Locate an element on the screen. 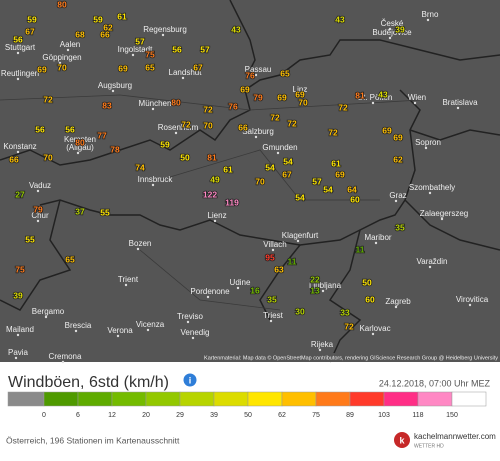 The image size is (500, 461). city-label: Konstanz is located at coordinates (19, 146).